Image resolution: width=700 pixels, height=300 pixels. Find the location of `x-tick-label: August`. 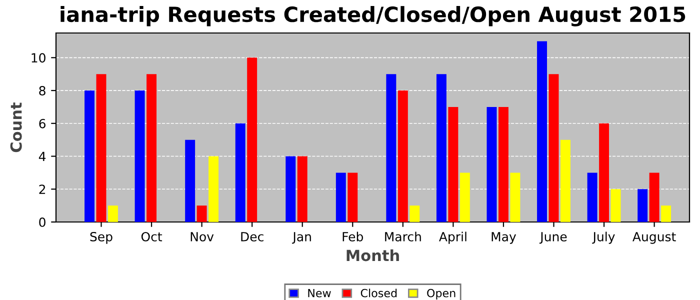

x-tick-label: August is located at coordinates (654, 238).